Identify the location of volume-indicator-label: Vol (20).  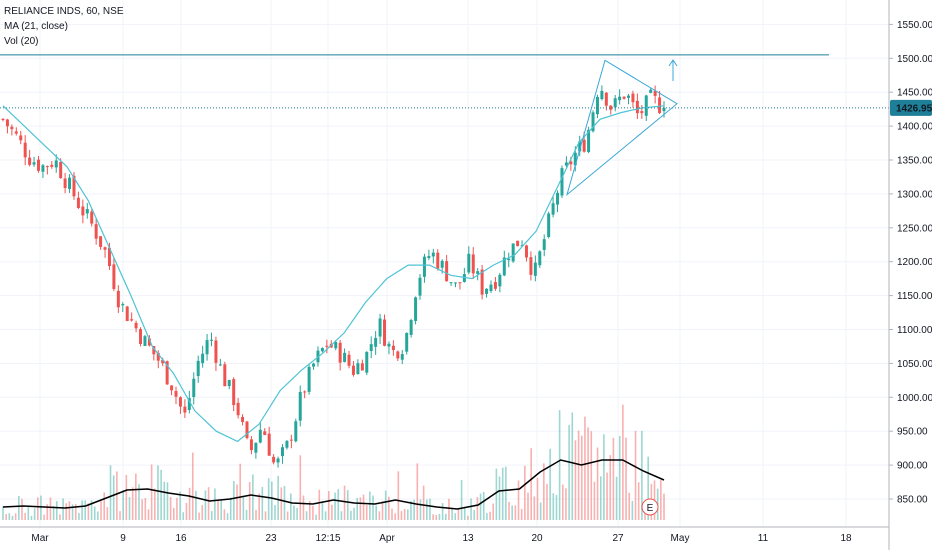
(21, 41).